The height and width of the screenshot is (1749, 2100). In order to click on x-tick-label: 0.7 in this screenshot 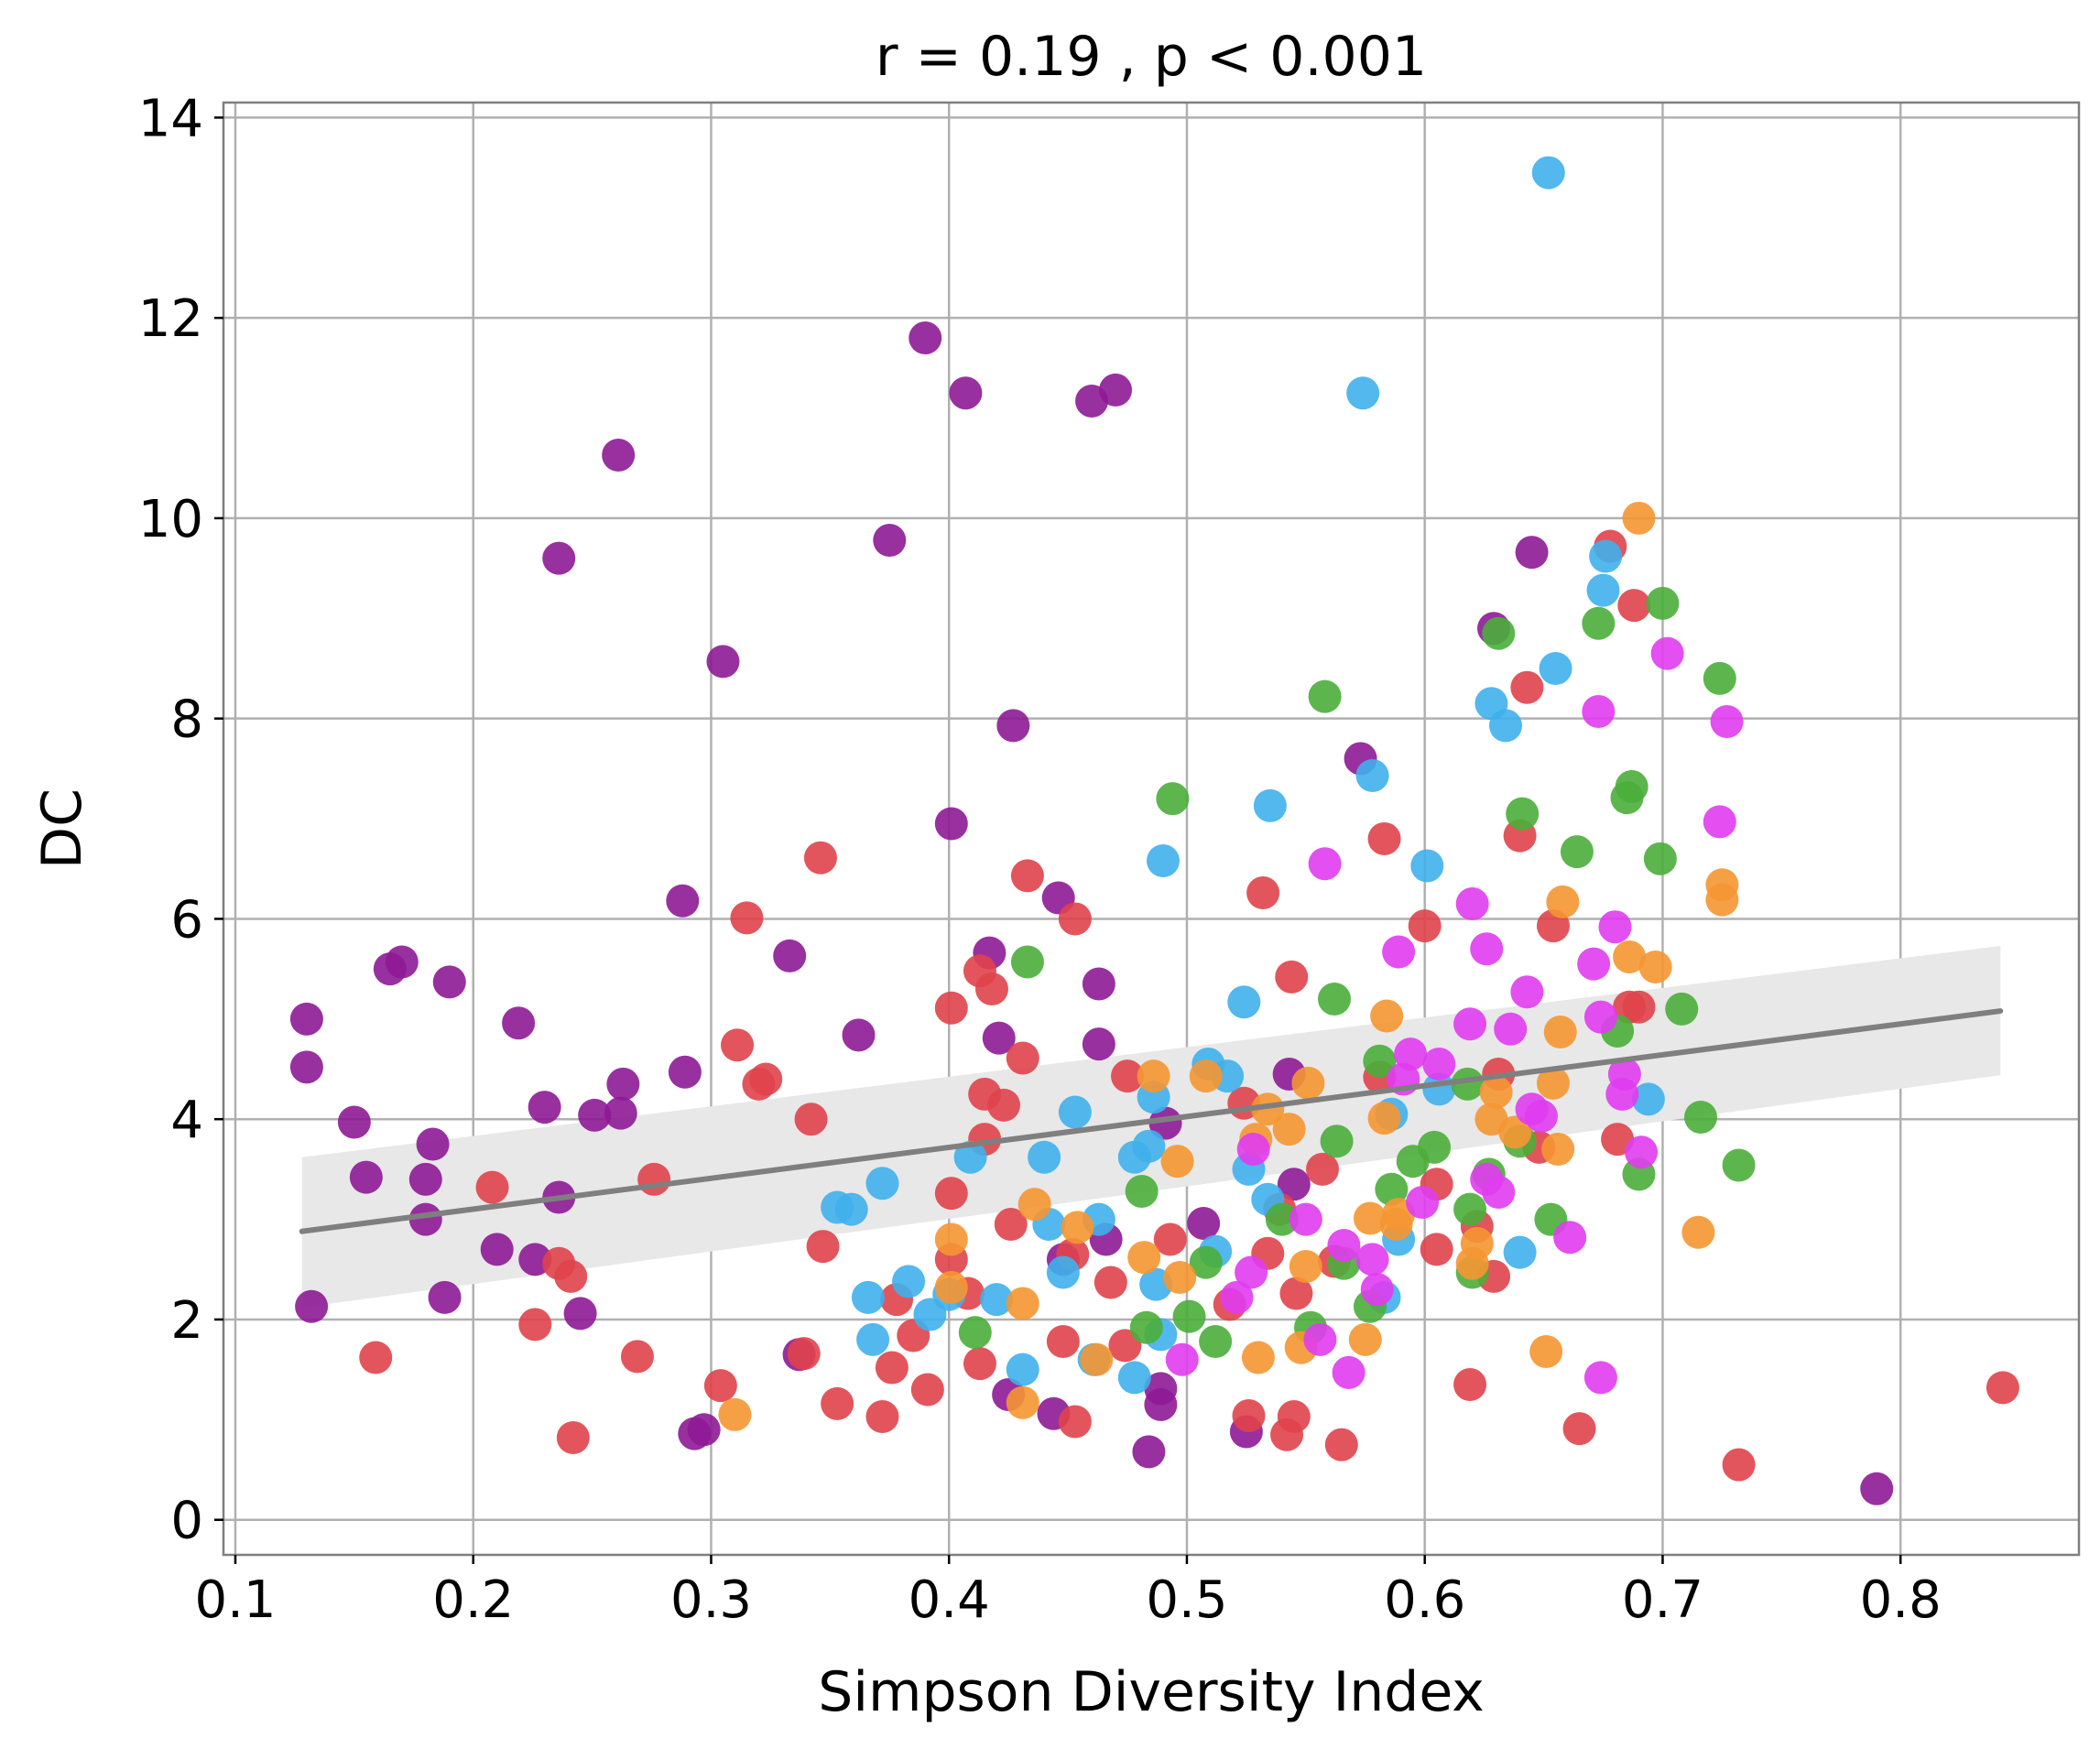, I will do `click(1663, 1600)`.